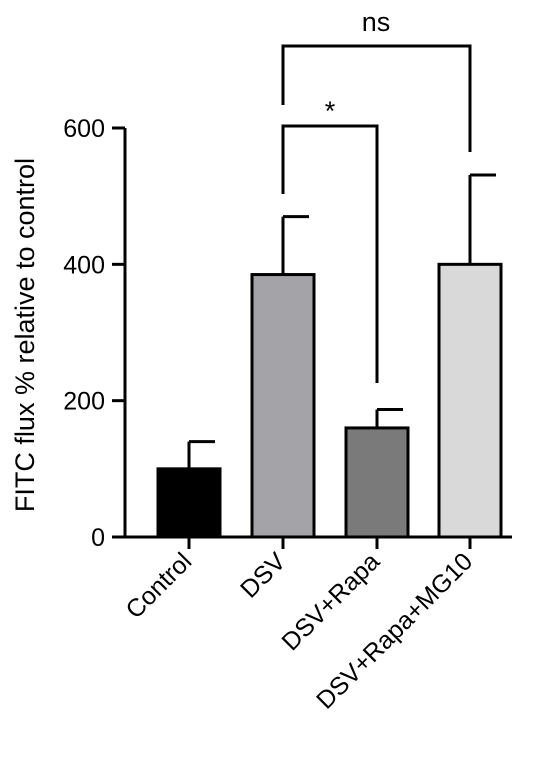 The image size is (550, 772). Describe the element at coordinates (330, 111) in the screenshot. I see `significance-star: *` at that location.